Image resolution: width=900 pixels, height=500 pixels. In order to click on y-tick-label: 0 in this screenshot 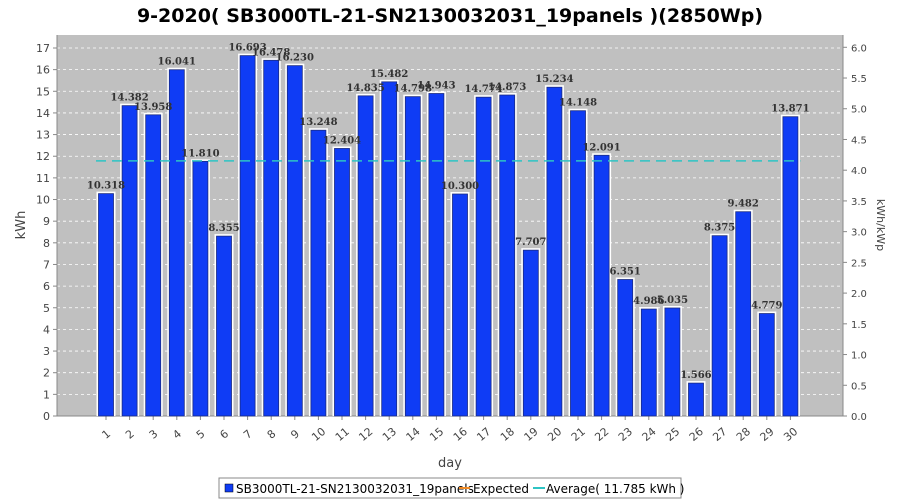, I will do `click(46, 416)`.